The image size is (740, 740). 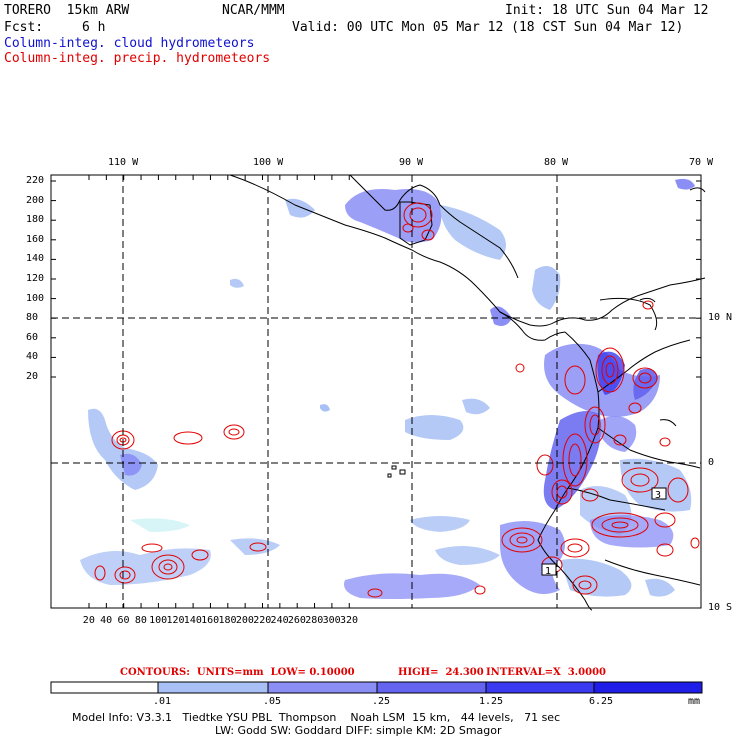 I want to click on org-label: NCAR/MMM, so click(x=253, y=10).